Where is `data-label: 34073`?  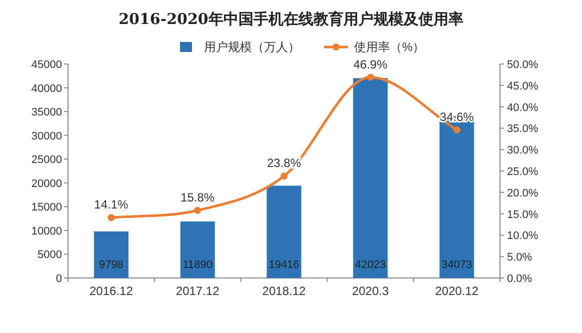 data-label: 34073 is located at coordinates (457, 265).